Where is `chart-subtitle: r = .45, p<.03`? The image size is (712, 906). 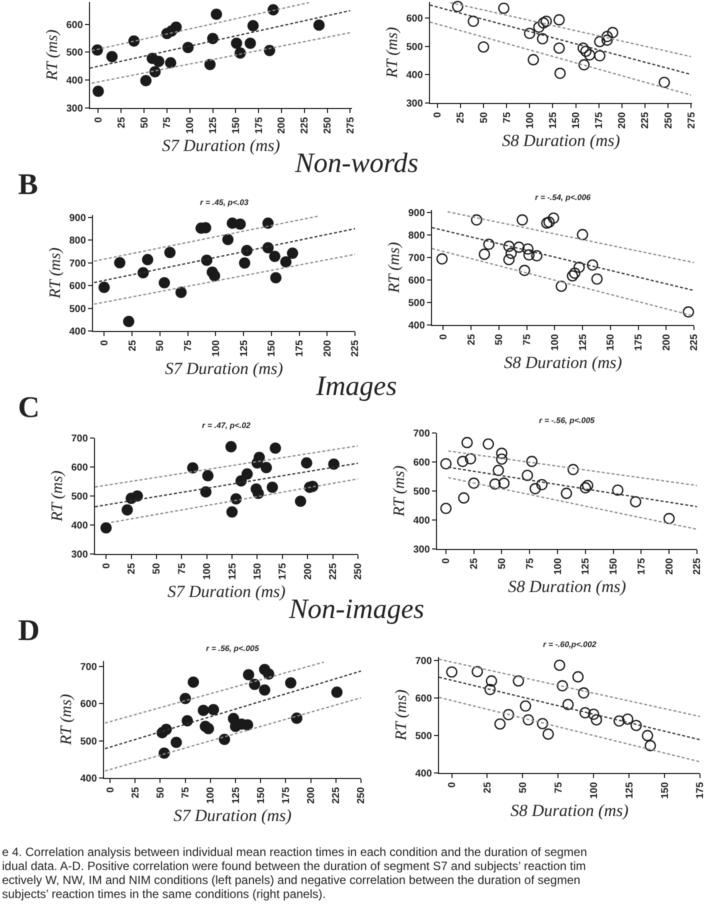
chart-subtitle: r = .45, p<.03 is located at coordinates (225, 202).